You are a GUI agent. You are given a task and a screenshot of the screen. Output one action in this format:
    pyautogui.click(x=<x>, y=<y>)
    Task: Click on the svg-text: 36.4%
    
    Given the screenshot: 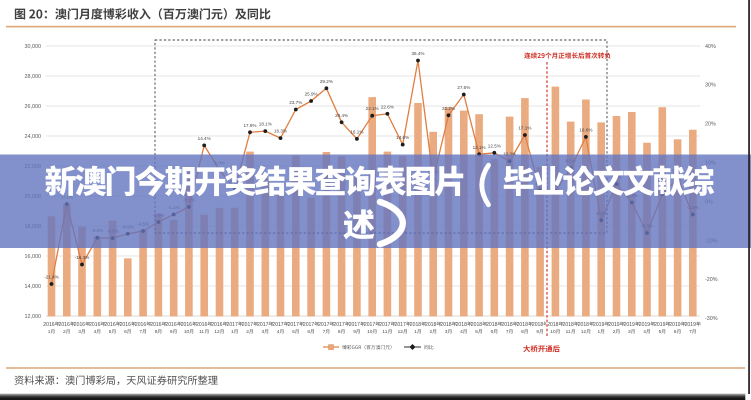 What is the action you would take?
    pyautogui.click(x=417, y=53)
    